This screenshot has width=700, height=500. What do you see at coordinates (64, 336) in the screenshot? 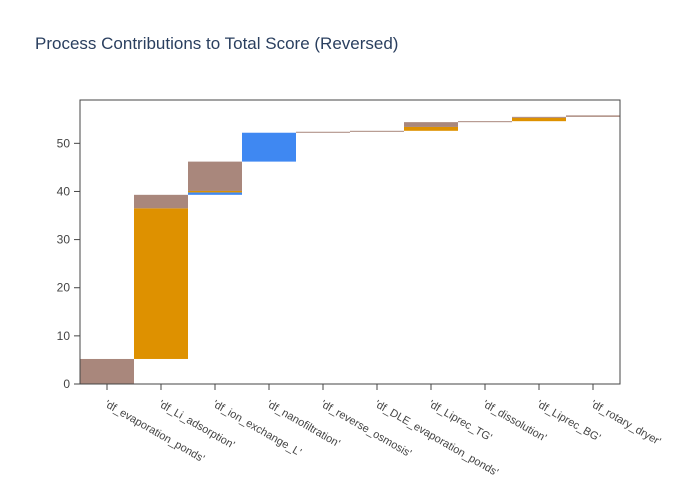
I see `y-tick-label: 10` at bounding box center [64, 336].